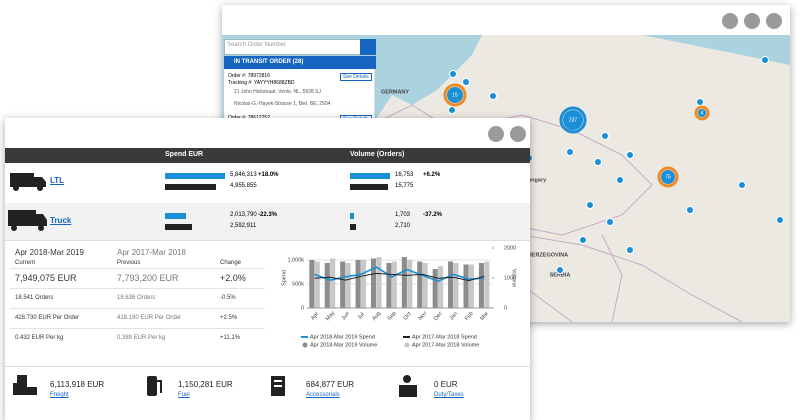 This screenshot has width=800, height=420. I want to click on y-tick-label: 1,000k, so click(295, 260).